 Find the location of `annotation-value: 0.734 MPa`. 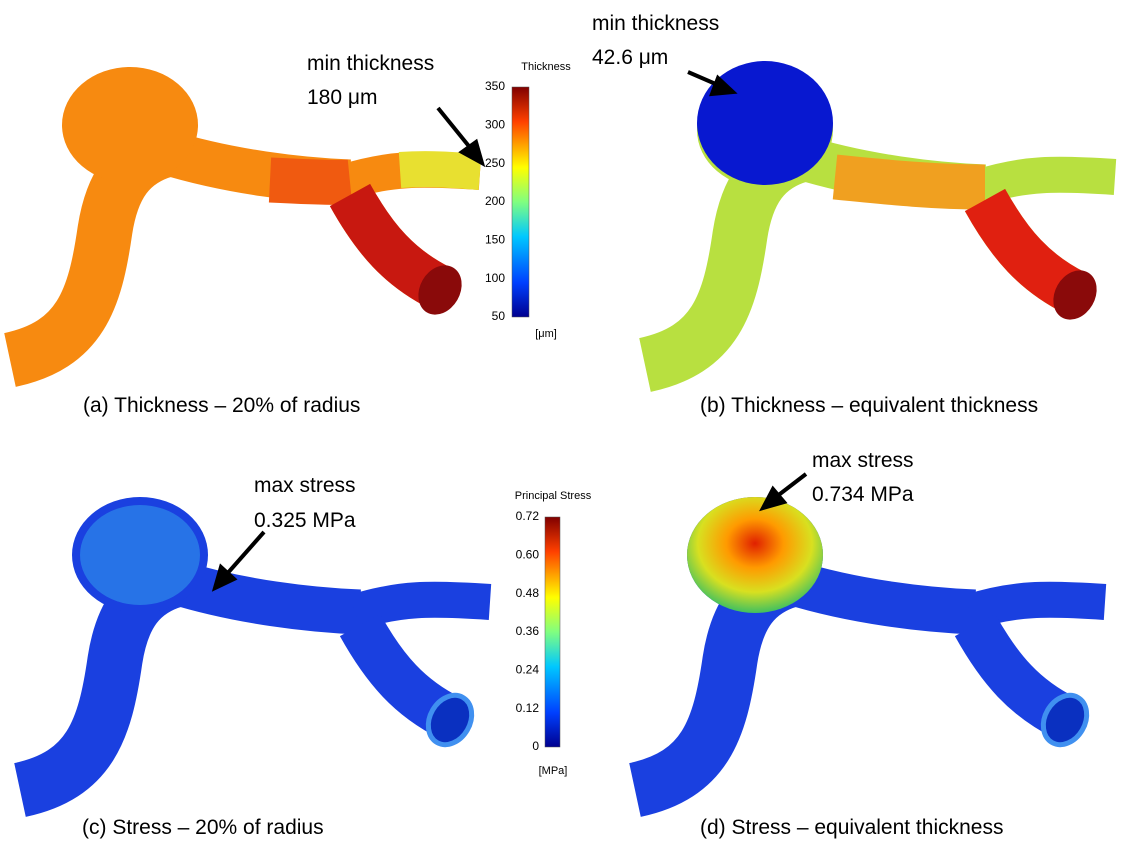

annotation-value: 0.734 MPa is located at coordinates (863, 494).